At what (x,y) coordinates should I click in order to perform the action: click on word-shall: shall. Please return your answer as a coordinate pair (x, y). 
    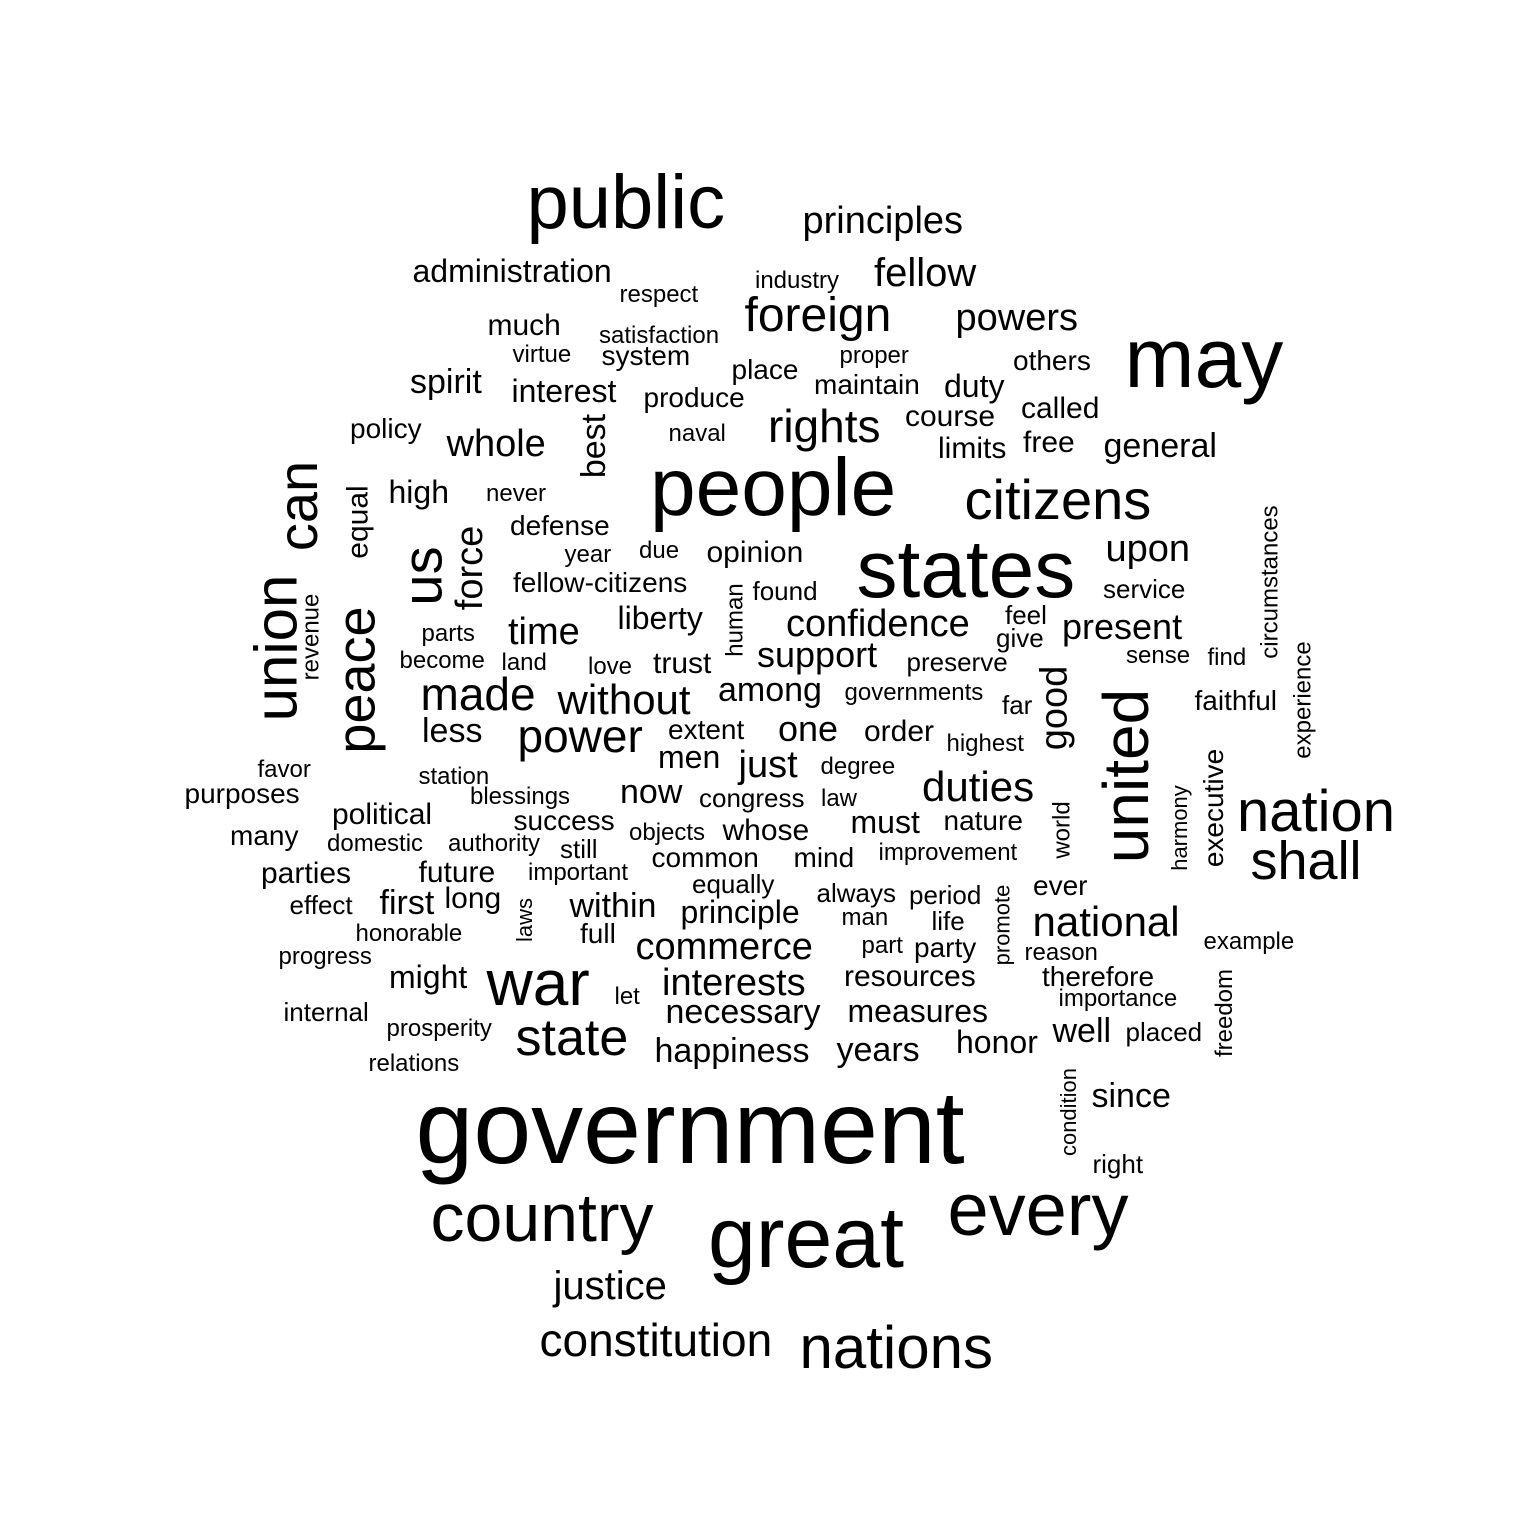
    Looking at the image, I should click on (1306, 861).